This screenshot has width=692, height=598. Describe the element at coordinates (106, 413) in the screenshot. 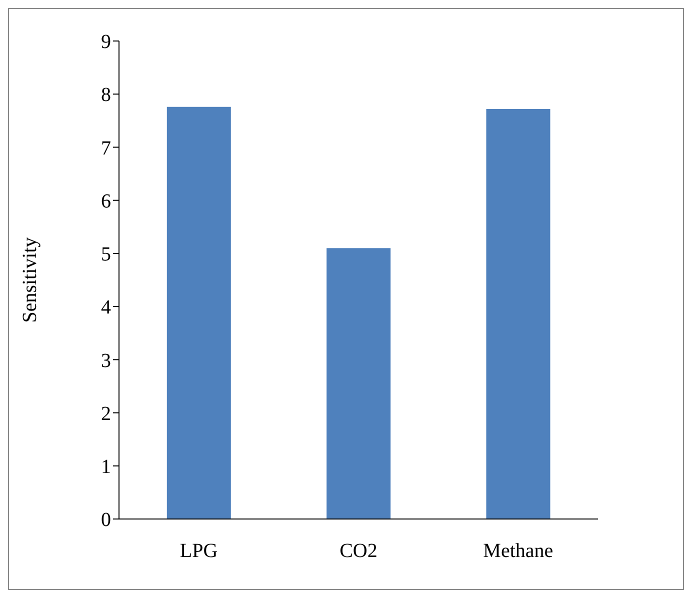

I see `y-tick-label: 2` at that location.